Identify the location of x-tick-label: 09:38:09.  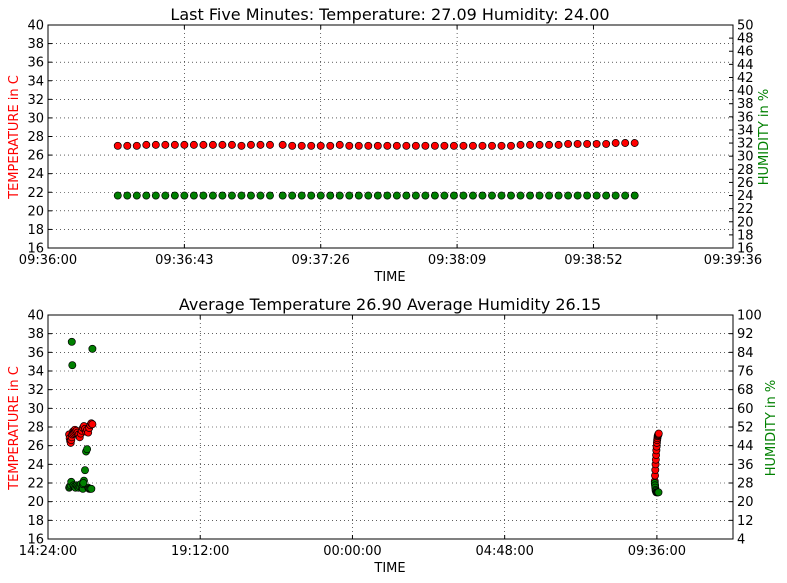
(457, 260).